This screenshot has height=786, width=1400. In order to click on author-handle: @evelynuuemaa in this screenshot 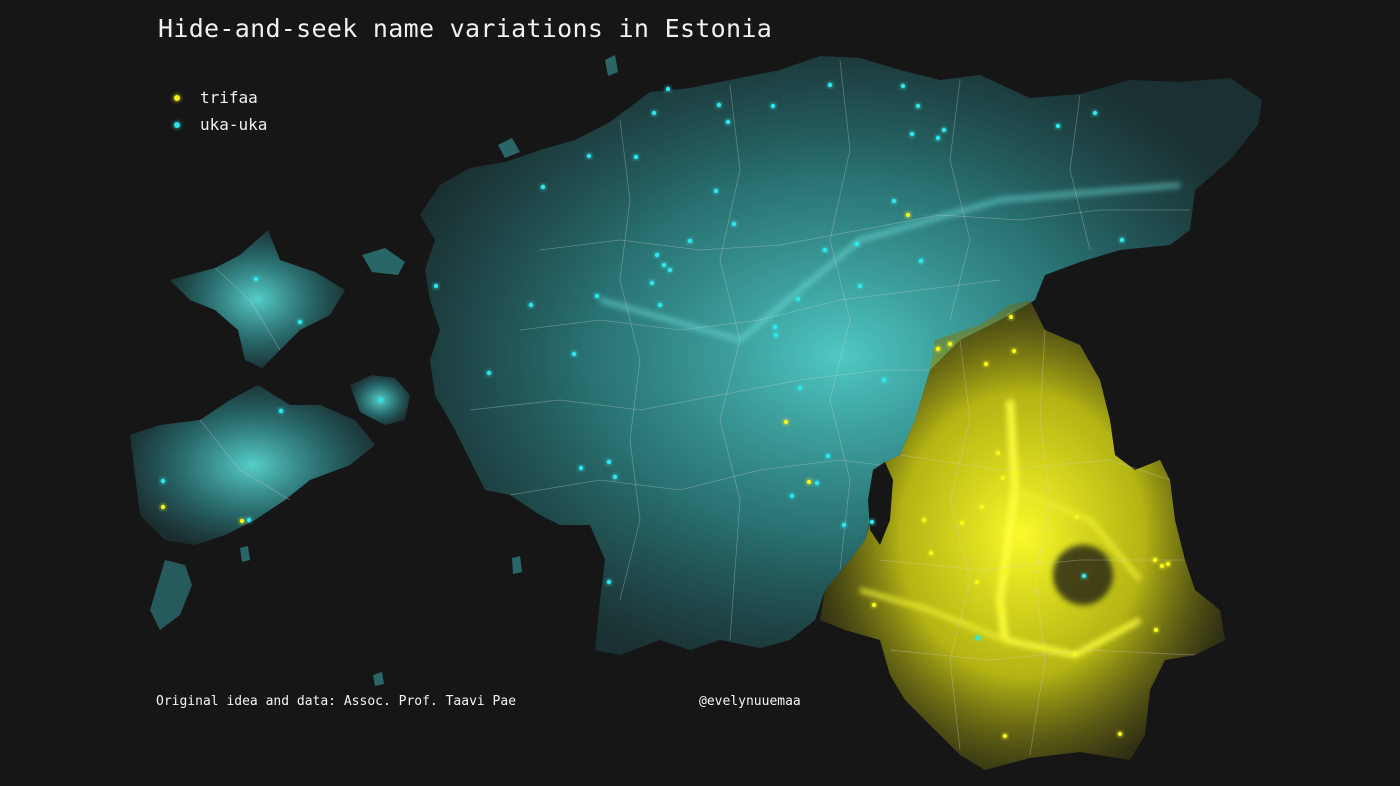, I will do `click(750, 701)`.